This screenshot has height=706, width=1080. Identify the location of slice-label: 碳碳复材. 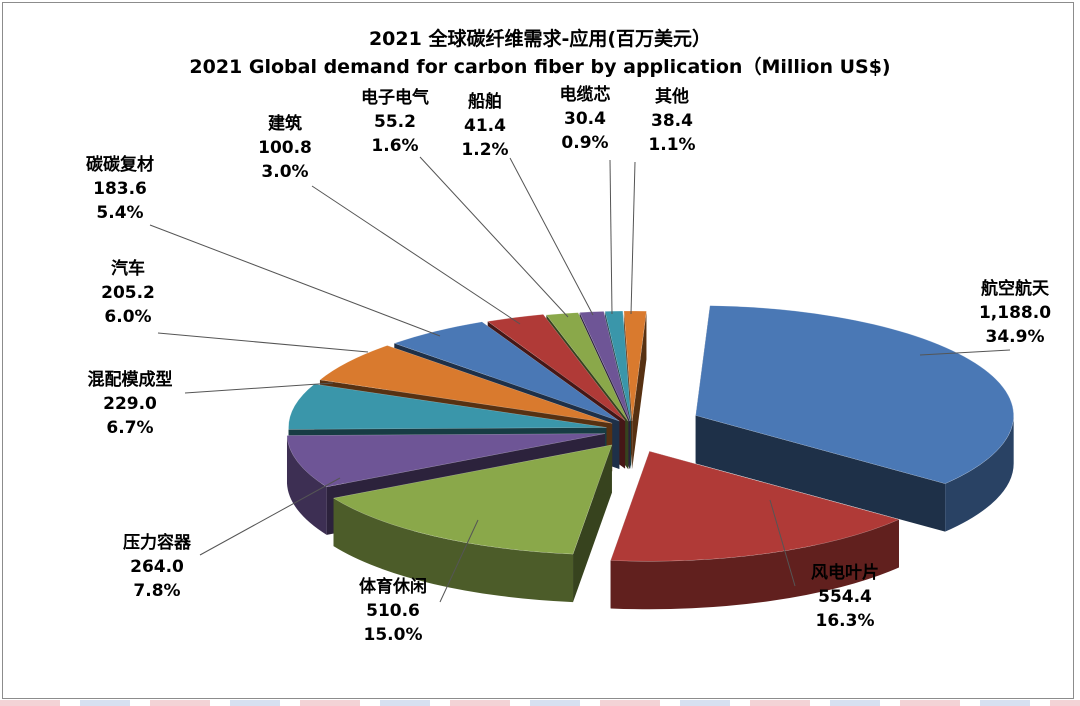
(120, 164).